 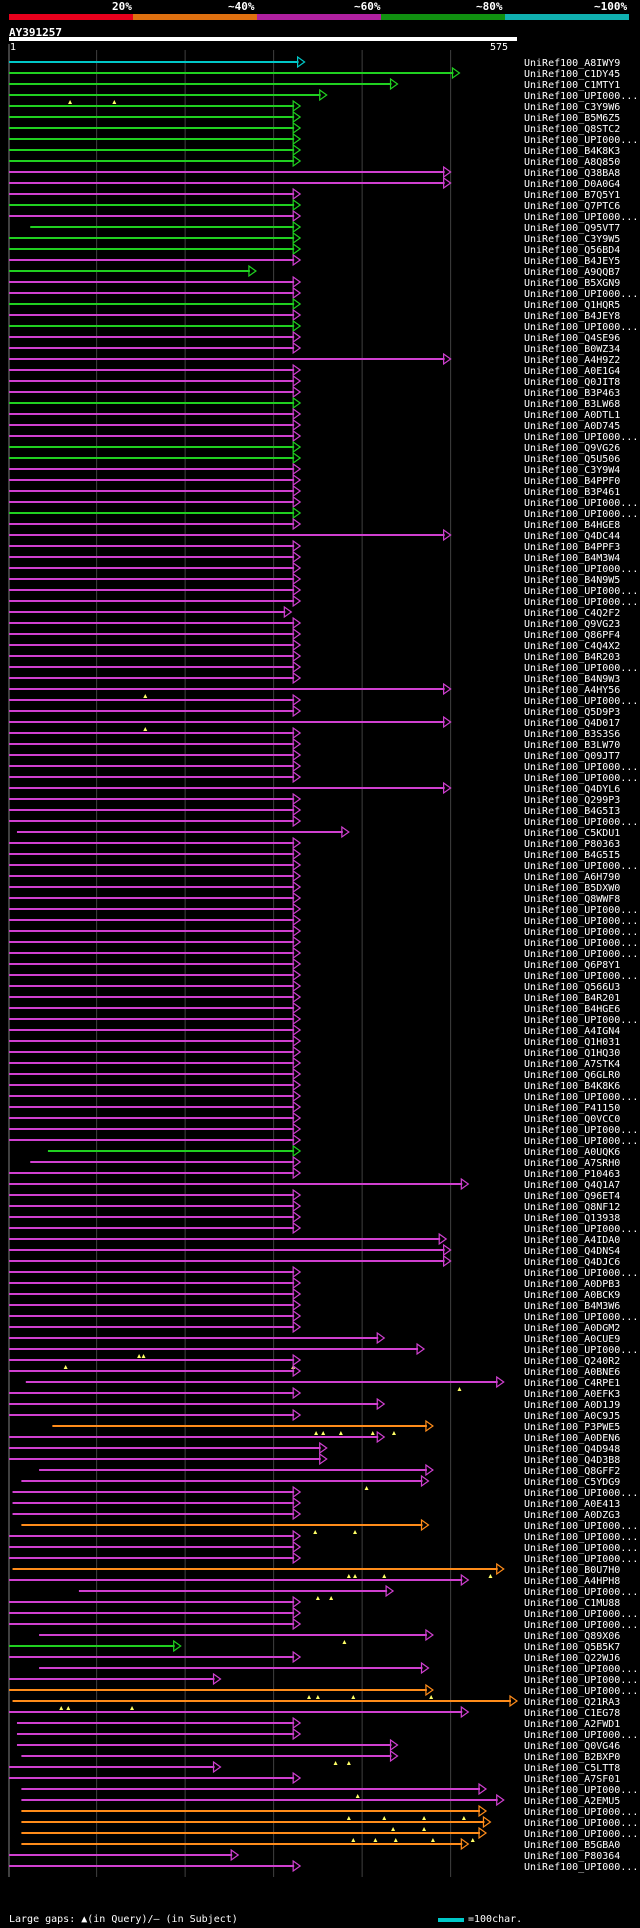 I want to click on hit-label: UniRef100_B4G5I3, so click(x=572, y=811).